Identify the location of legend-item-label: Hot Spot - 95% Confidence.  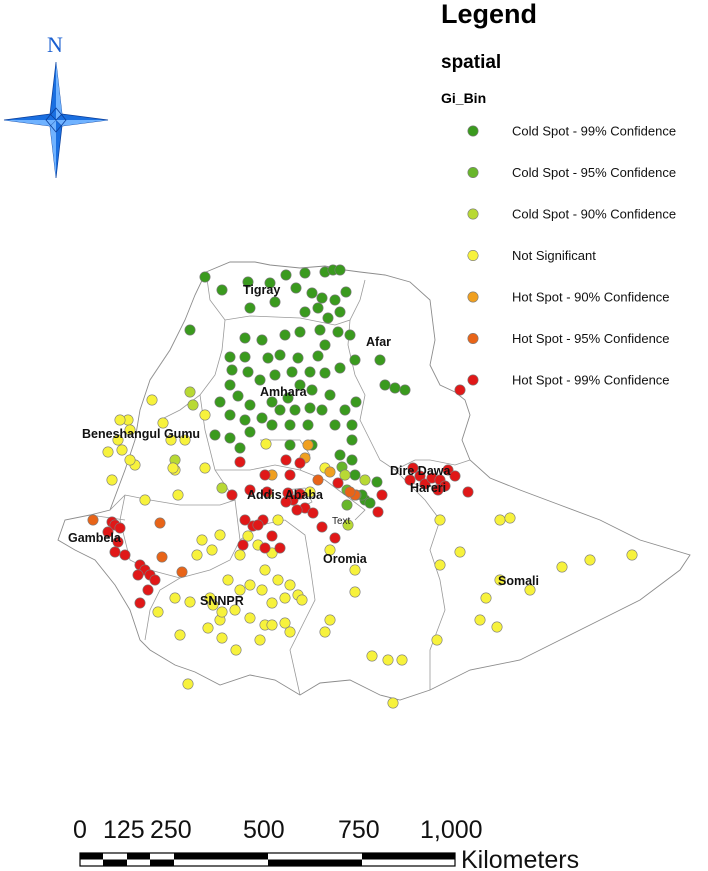
(591, 338).